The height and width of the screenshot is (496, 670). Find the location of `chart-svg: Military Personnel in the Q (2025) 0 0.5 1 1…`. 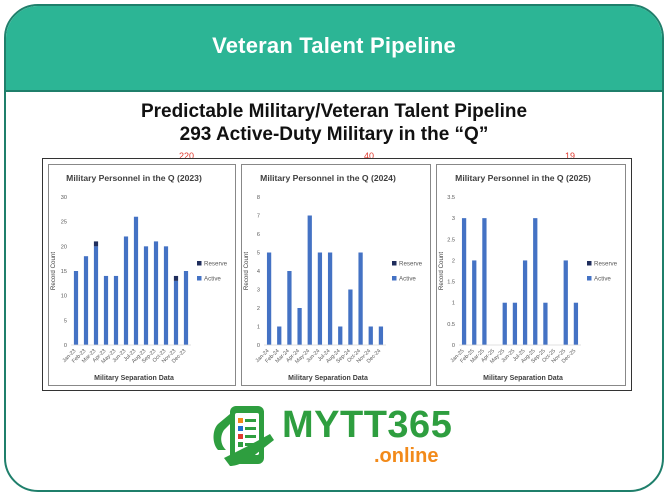

chart-svg: Military Personnel in the Q (2025) 0 0.5 1 1… is located at coordinates (528, 277).